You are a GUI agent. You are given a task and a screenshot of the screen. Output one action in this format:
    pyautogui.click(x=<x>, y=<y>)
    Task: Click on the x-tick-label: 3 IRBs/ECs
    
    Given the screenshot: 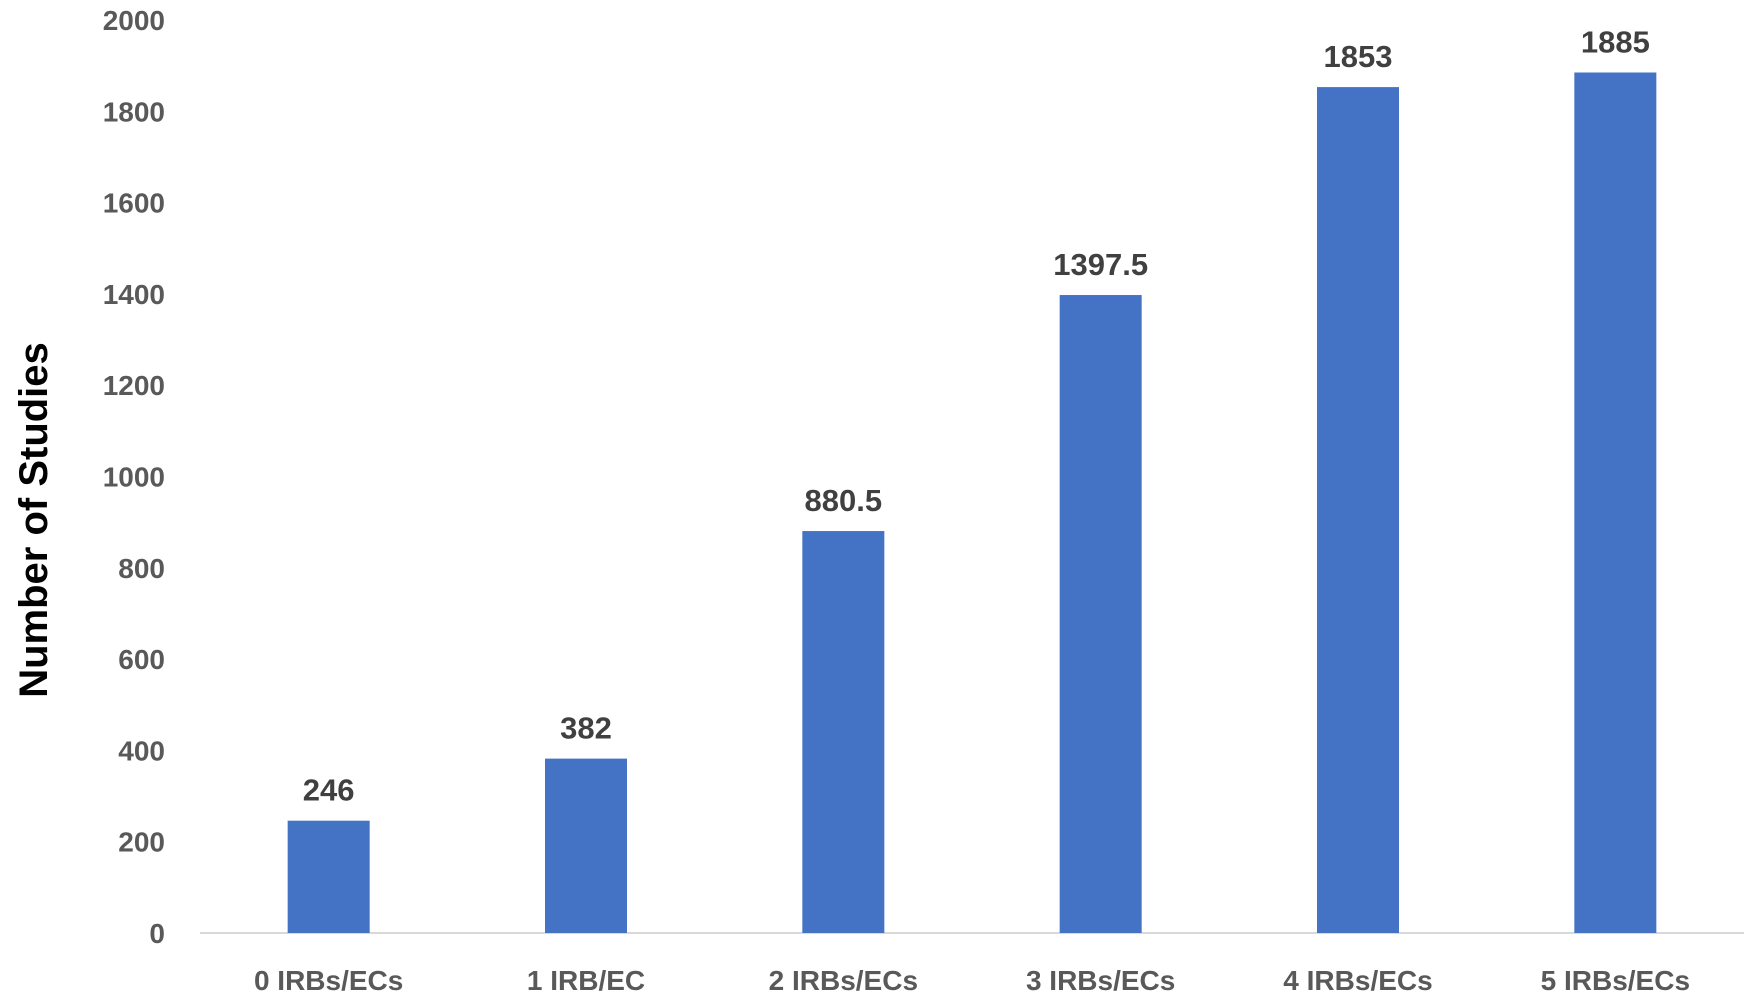 What is the action you would take?
    pyautogui.click(x=1100, y=980)
    